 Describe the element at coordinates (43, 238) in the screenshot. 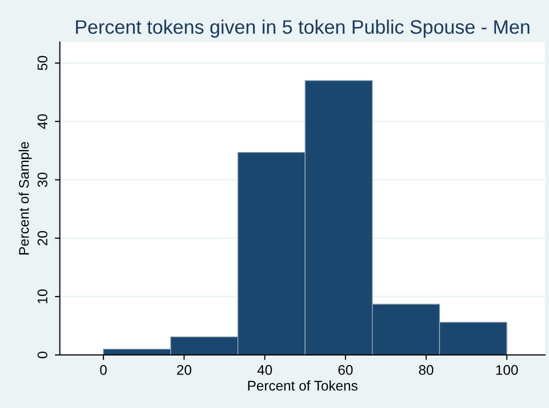

I see `y-tick-label: 20` at that location.